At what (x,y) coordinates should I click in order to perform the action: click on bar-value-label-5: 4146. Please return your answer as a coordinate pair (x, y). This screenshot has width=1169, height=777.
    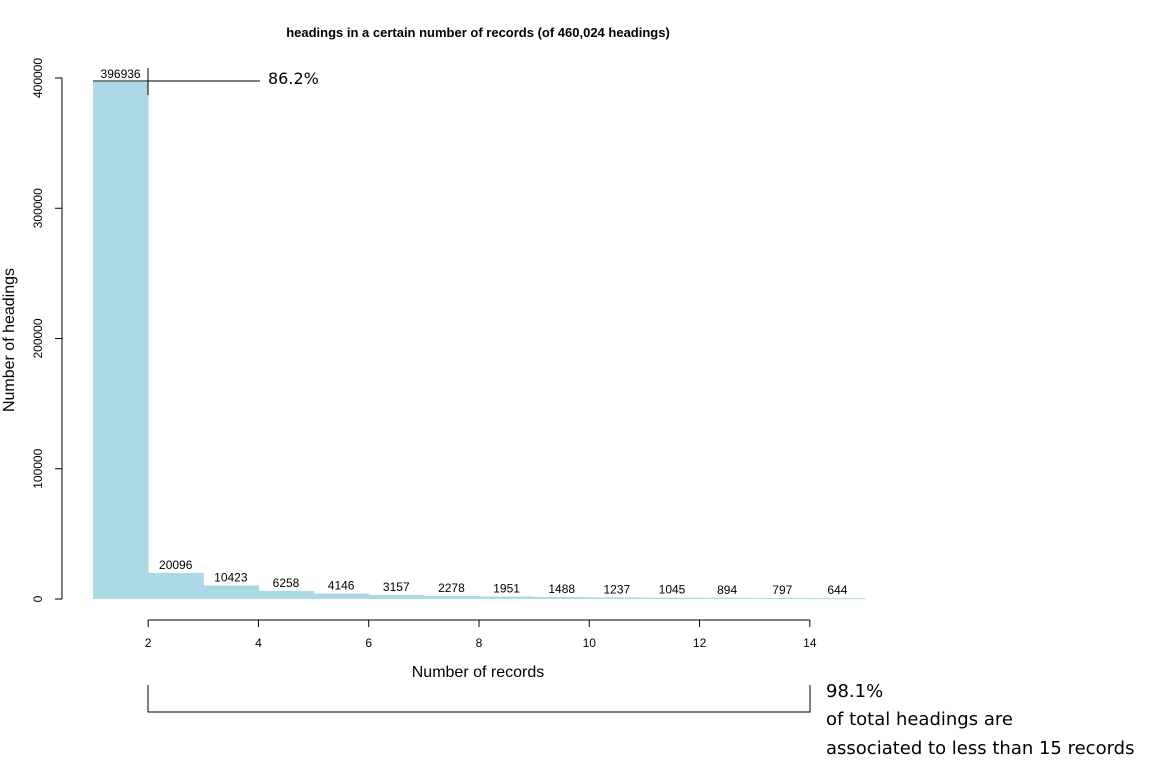
    Looking at the image, I should click on (341, 586).